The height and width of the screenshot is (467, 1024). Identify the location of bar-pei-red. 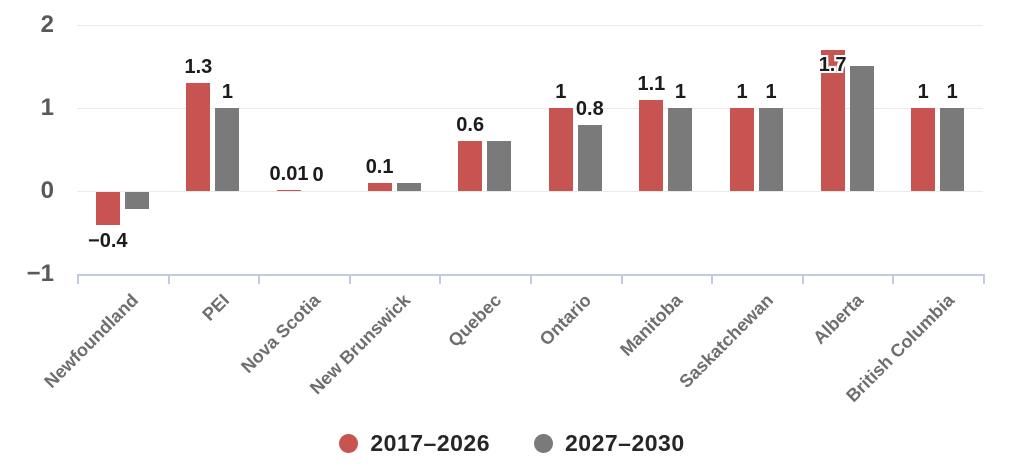
(198, 137).